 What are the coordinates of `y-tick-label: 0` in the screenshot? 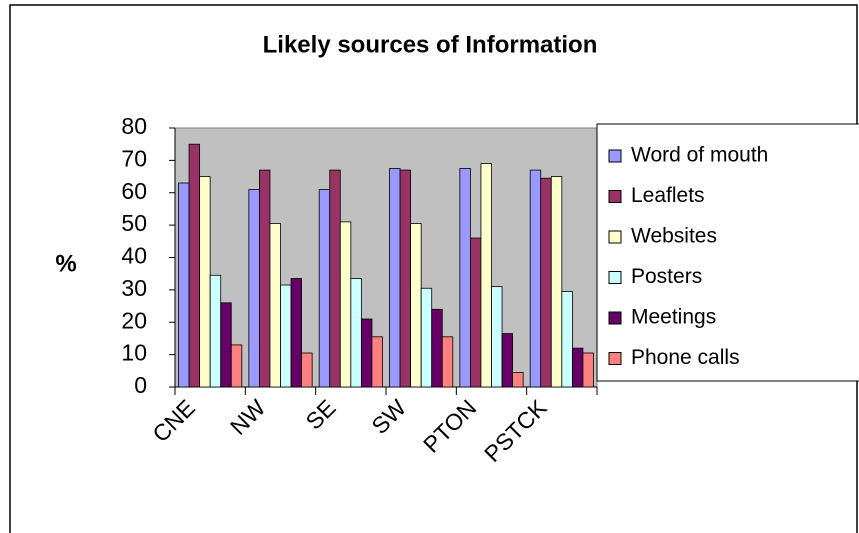 It's located at (140, 385).